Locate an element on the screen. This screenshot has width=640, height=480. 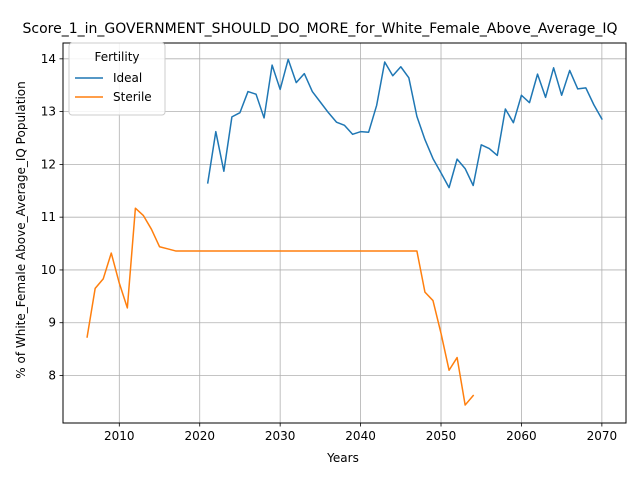
x-tick-label: 2040 is located at coordinates (360, 436).